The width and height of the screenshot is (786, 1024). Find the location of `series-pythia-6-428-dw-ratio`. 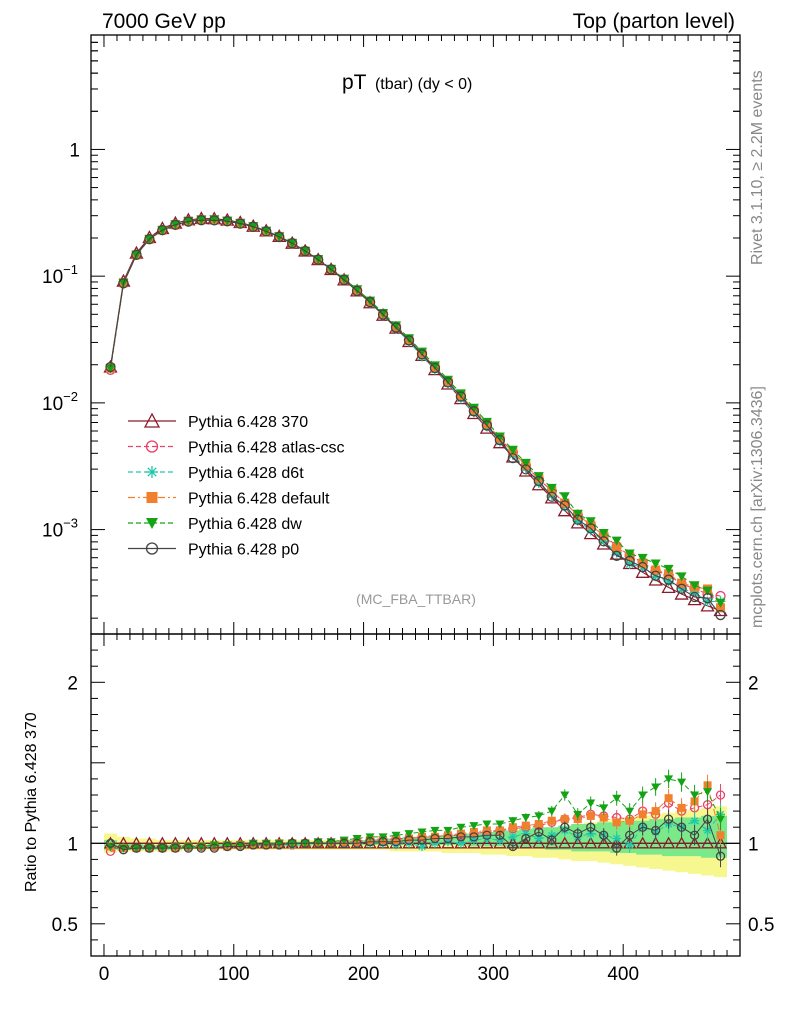

series-pythia-6-428-dw-ratio is located at coordinates (415, 811).